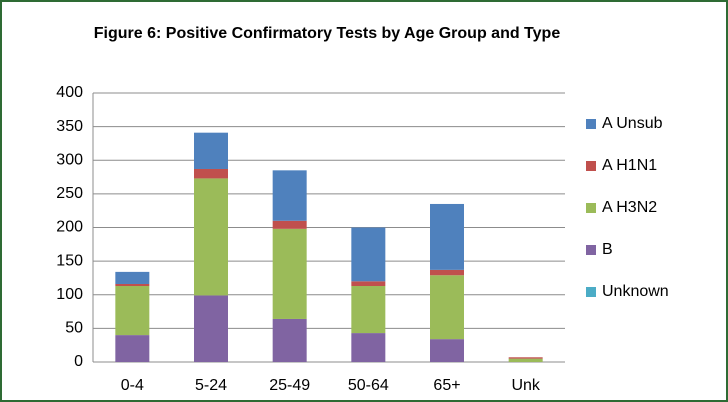 This screenshot has width=728, height=402. What do you see at coordinates (446, 385) in the screenshot?
I see `x-tick-label: 65+` at bounding box center [446, 385].